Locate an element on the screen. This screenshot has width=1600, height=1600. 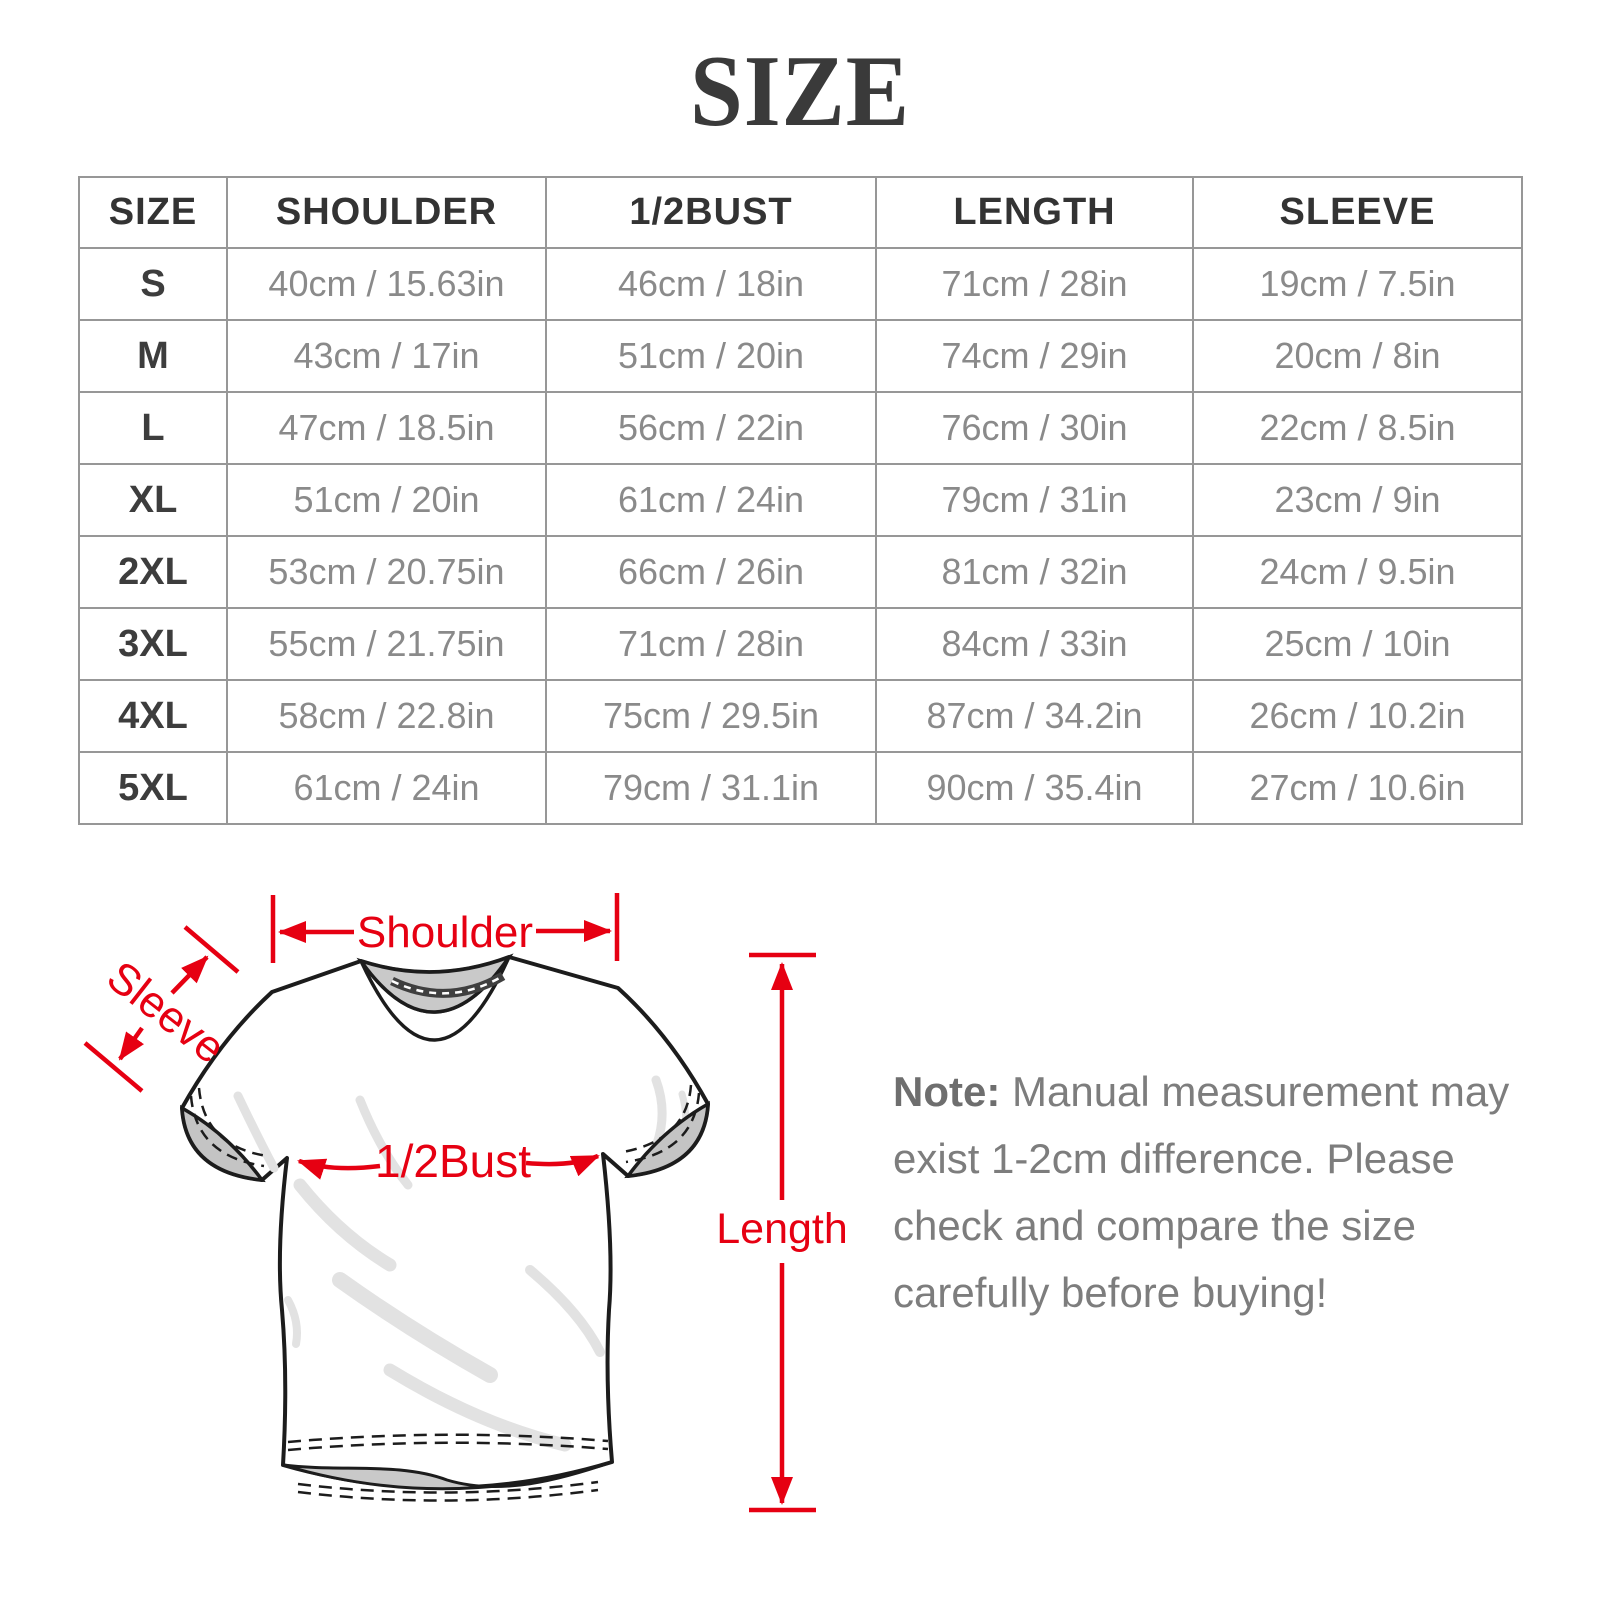
hem-stitching is located at coordinates (448, 1467).